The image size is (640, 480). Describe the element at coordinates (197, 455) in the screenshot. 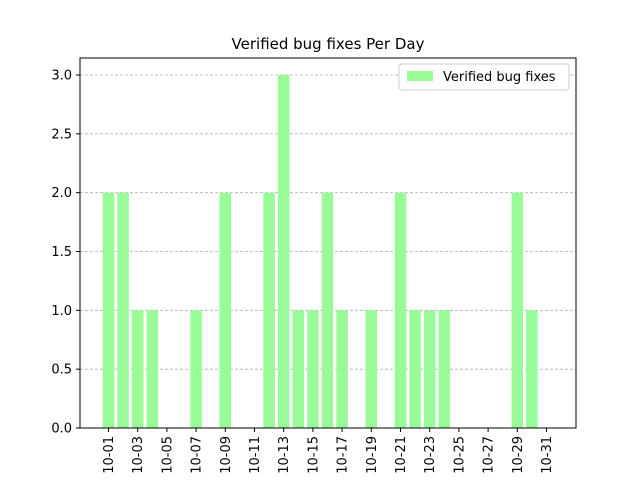

I see `x-tick-label: 10-07` at that location.